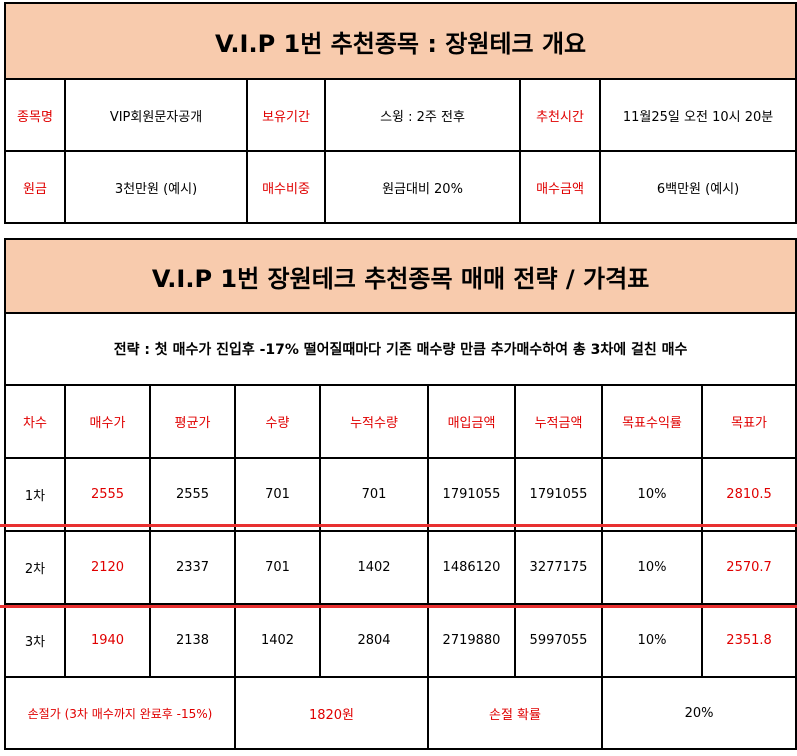 The image size is (797, 756). Describe the element at coordinates (400, 276) in the screenshot. I see `strategy-title: V.I.P 1번 장원테크 추천종목 매매 전략 / 가격표` at that location.